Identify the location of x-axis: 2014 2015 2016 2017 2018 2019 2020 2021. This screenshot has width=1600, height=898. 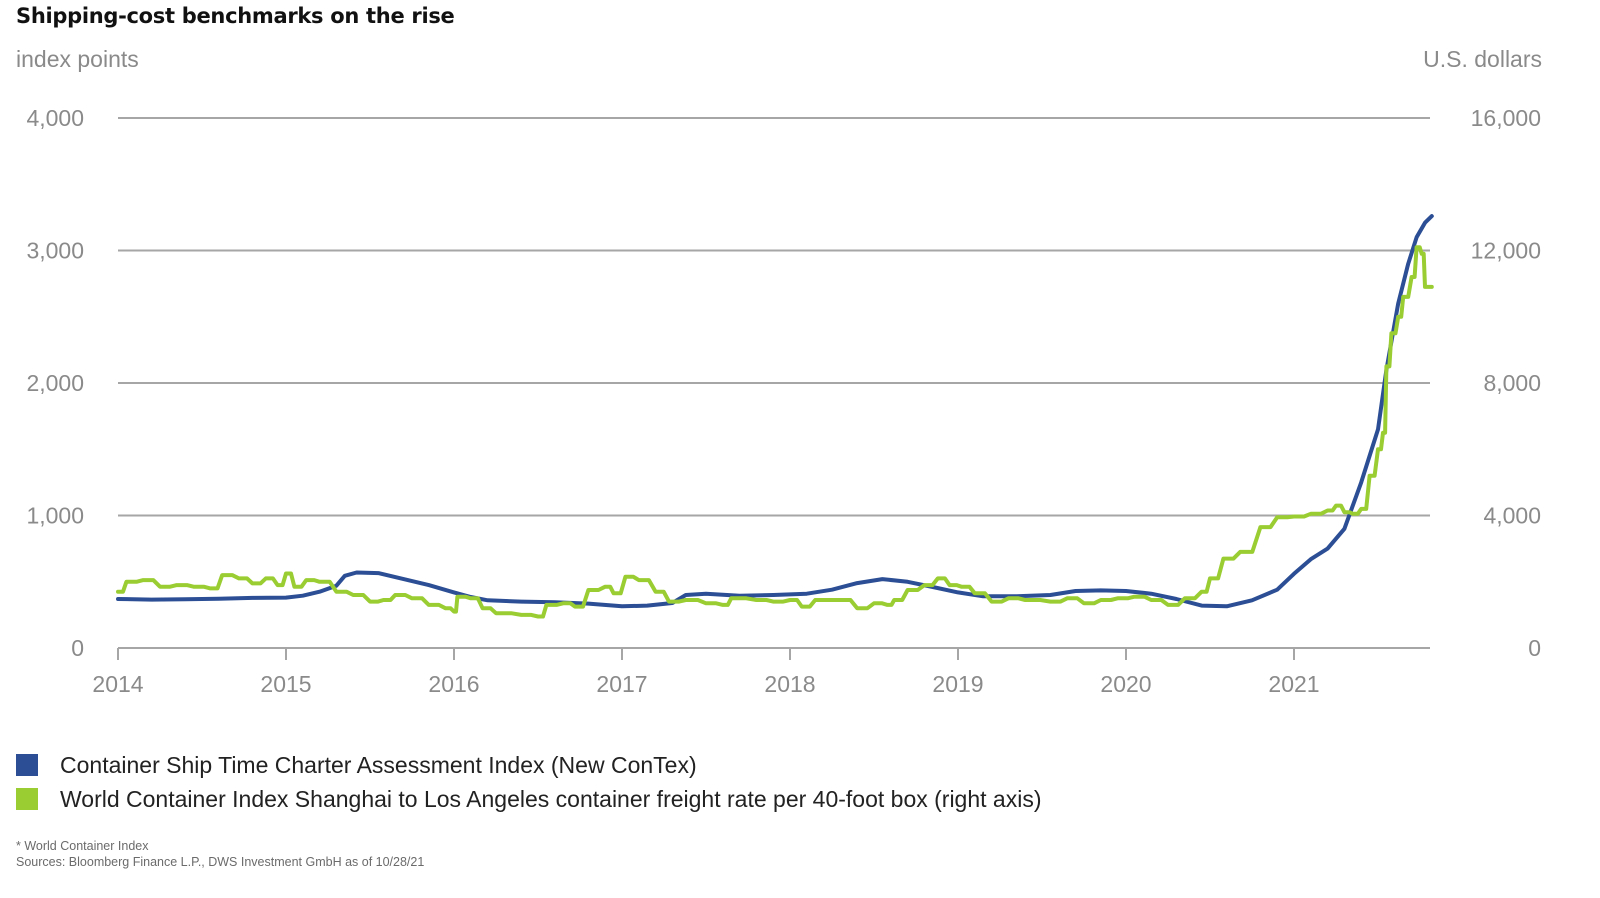
(761, 672).